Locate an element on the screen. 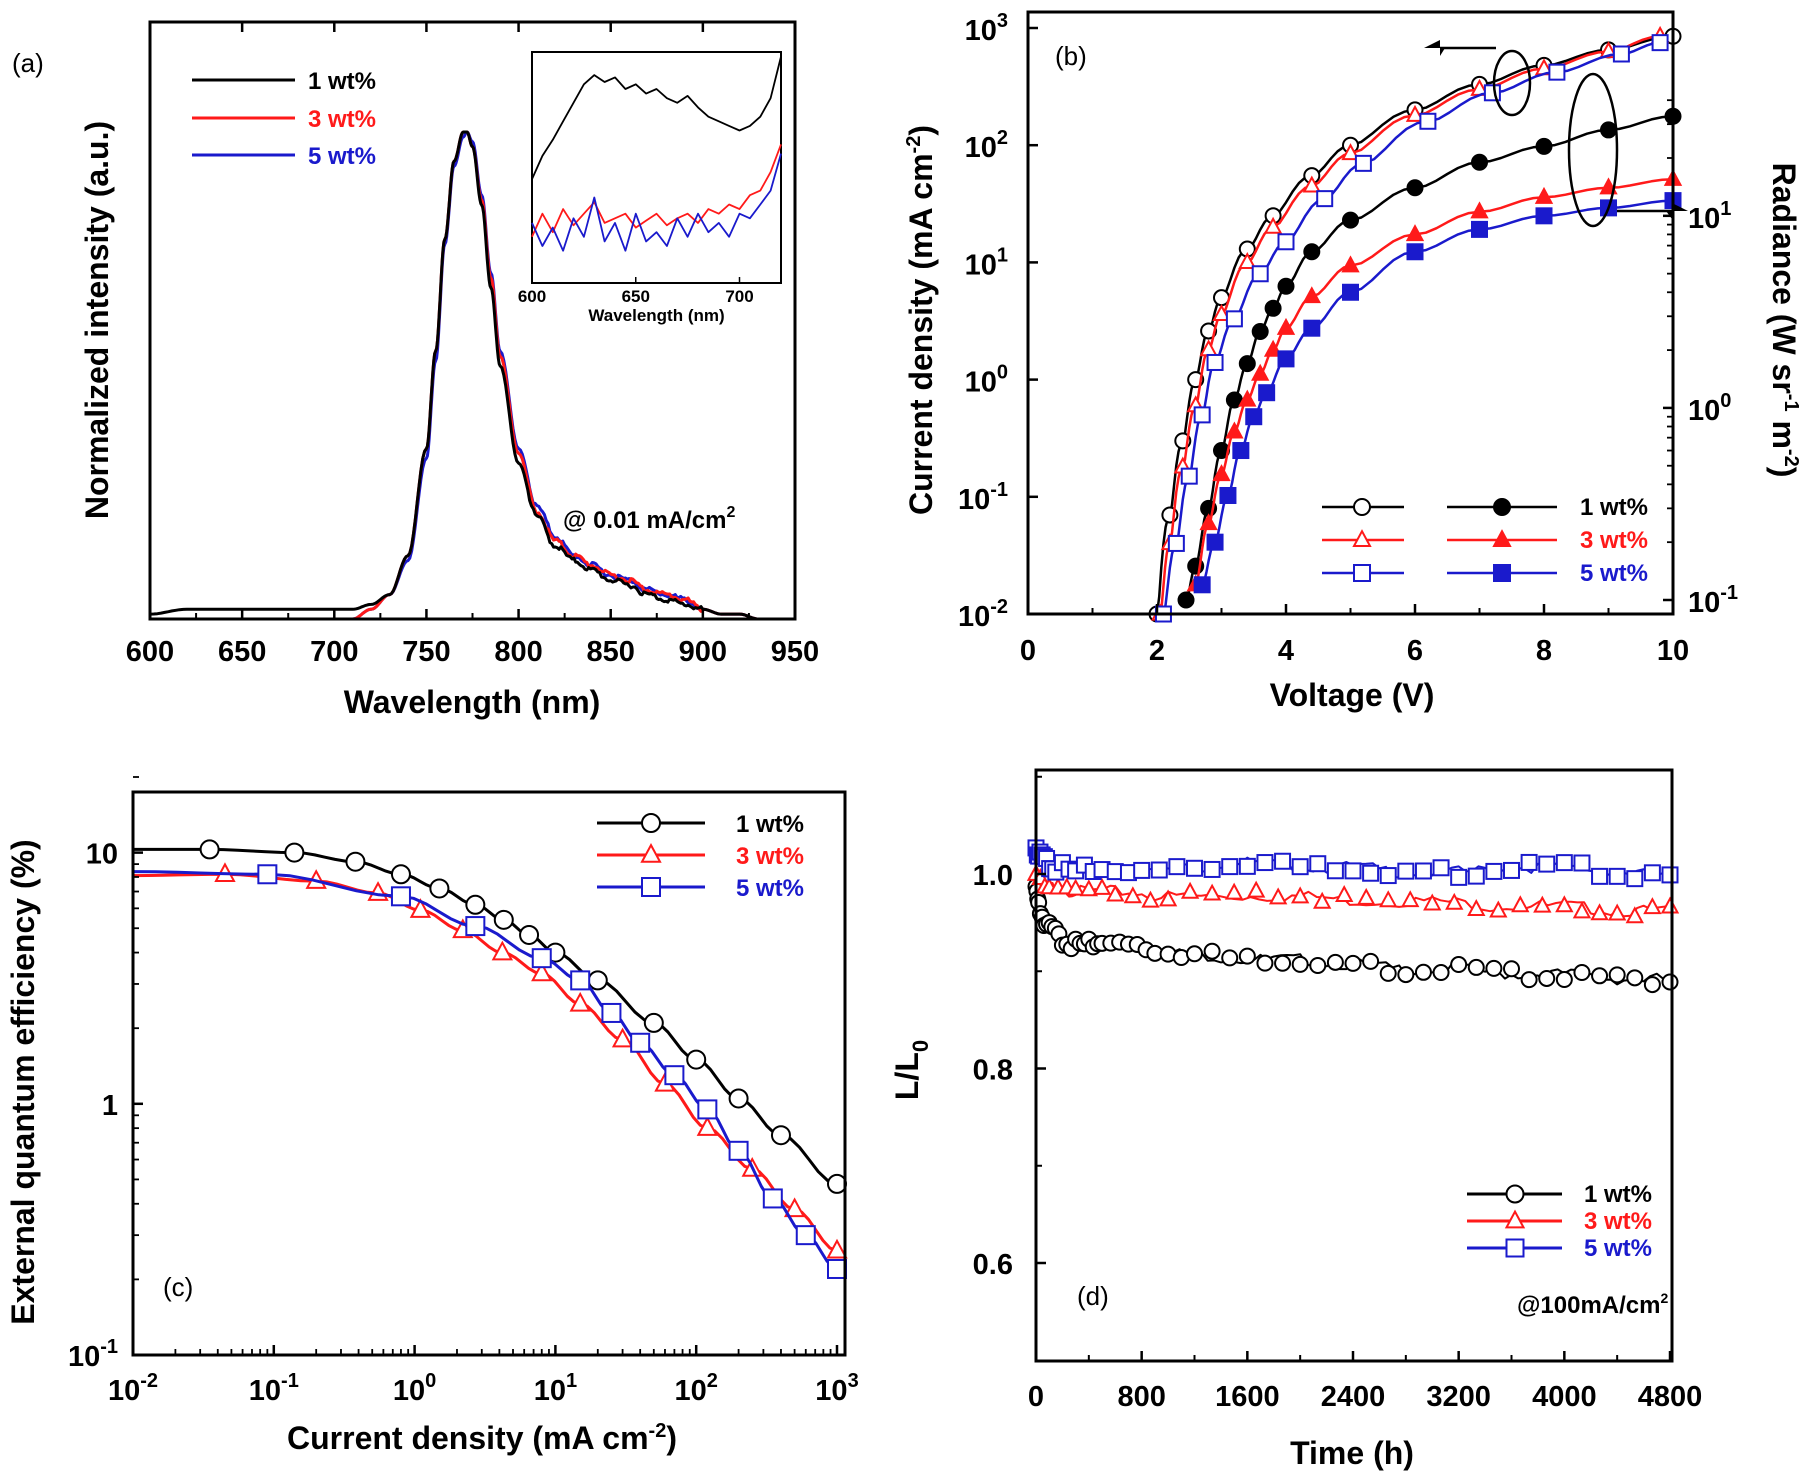 This screenshot has width=1820, height=1473. panel-a-legend: 1 wt% 3 wt% 5 wt% is located at coordinates (284, 119).